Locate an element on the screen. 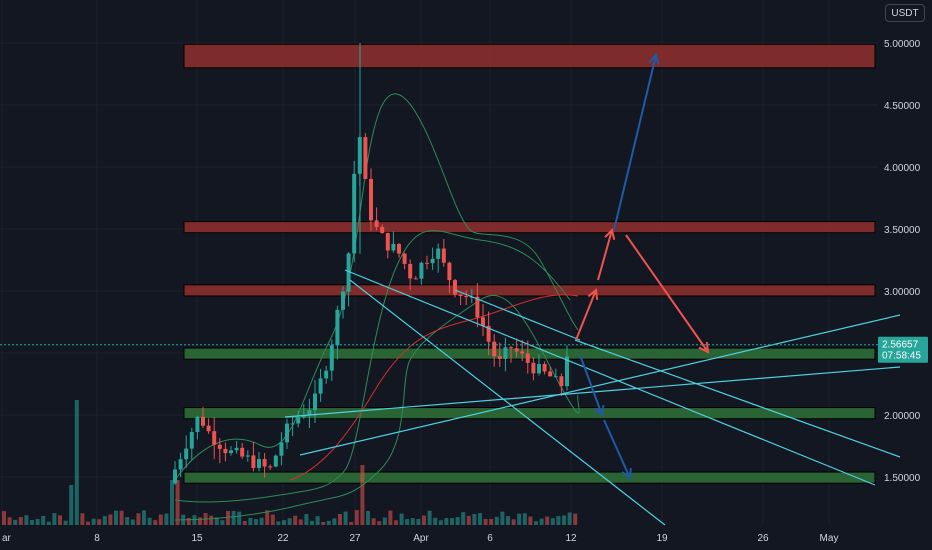  projection-arrows is located at coordinates (642, 266).